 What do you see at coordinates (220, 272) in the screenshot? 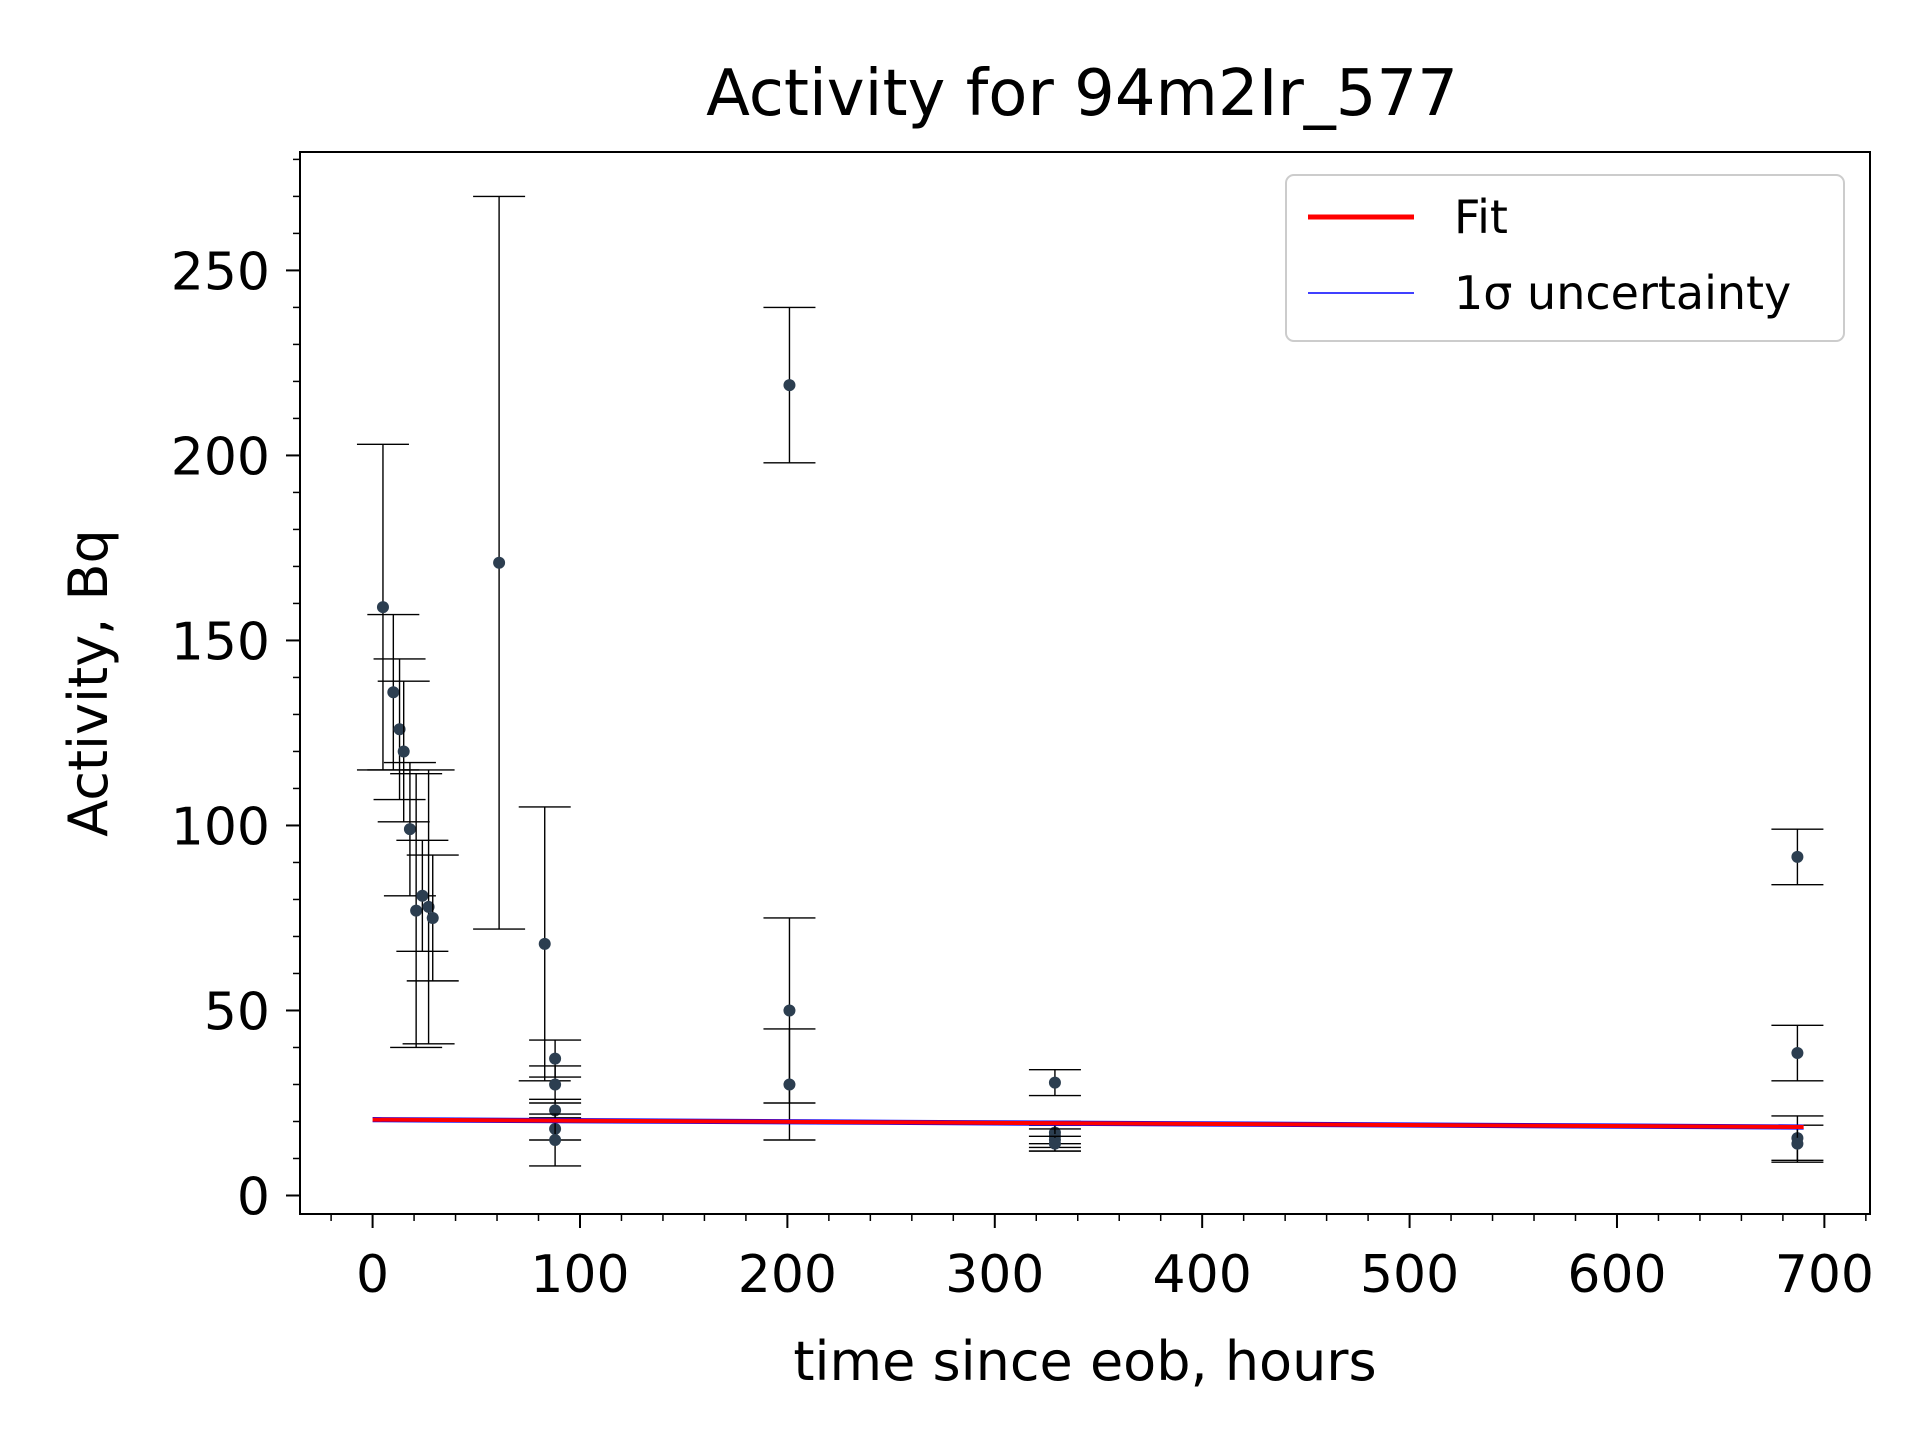
I see `y-tick-label: 250` at bounding box center [220, 272].